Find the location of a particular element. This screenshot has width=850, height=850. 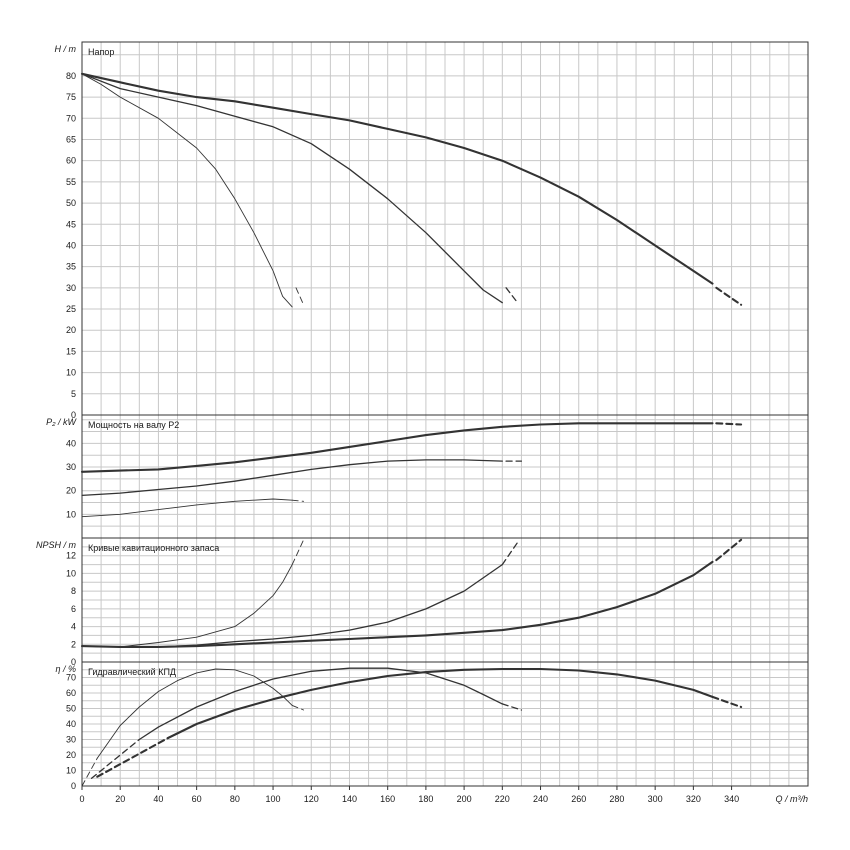

panel-title: Напор is located at coordinates (101, 52).